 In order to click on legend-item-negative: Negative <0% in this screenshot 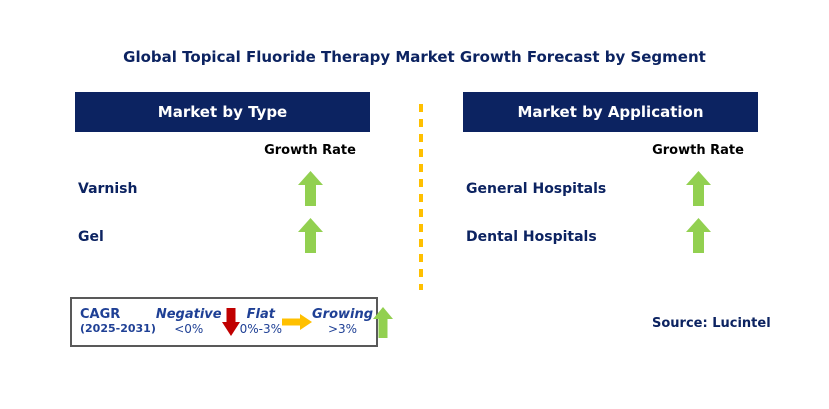, I will do `click(188, 321)`.